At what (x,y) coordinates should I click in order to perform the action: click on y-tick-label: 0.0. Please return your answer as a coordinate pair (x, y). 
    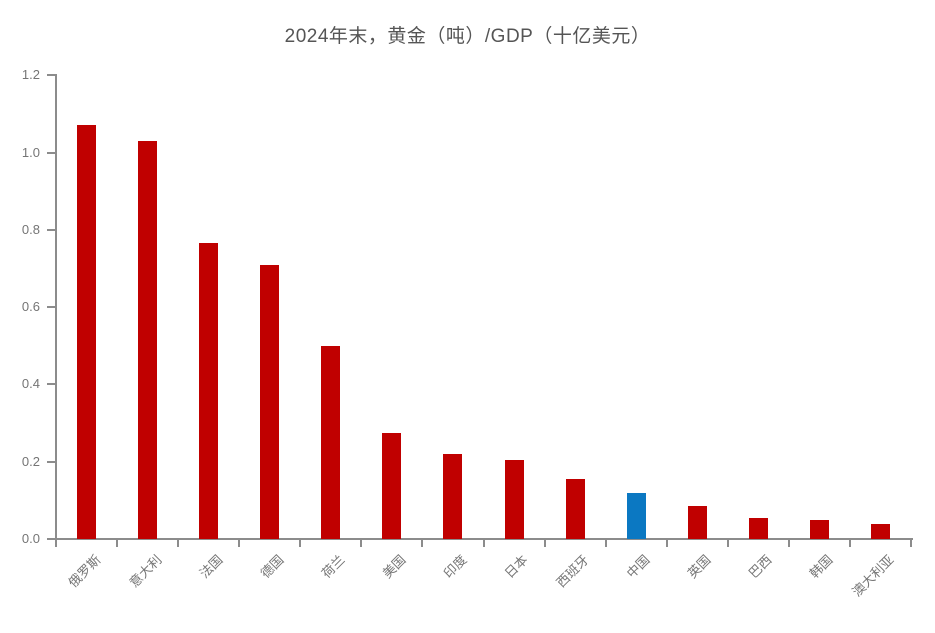
    Looking at the image, I should click on (30, 538).